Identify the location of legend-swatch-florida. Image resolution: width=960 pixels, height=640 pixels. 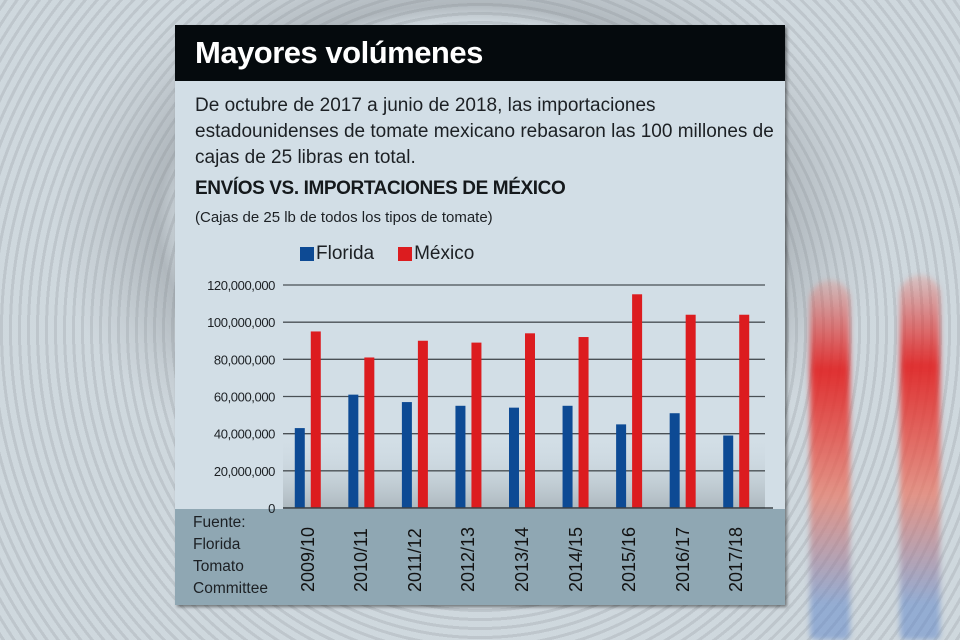
(307, 254).